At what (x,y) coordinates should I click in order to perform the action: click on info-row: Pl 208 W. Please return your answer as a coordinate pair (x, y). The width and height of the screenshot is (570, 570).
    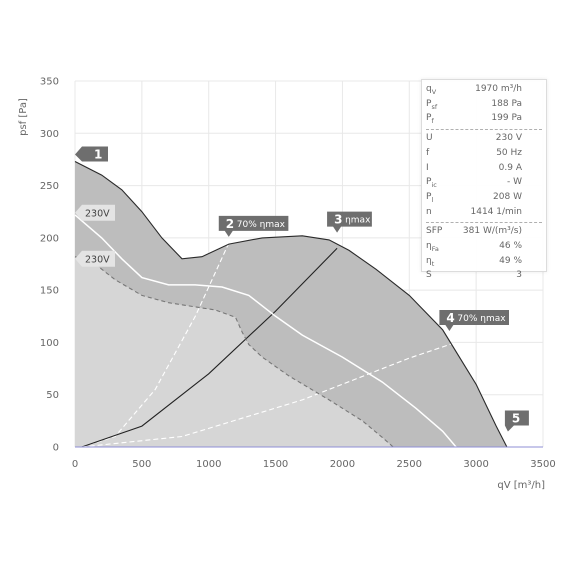
    Looking at the image, I should click on (484, 198).